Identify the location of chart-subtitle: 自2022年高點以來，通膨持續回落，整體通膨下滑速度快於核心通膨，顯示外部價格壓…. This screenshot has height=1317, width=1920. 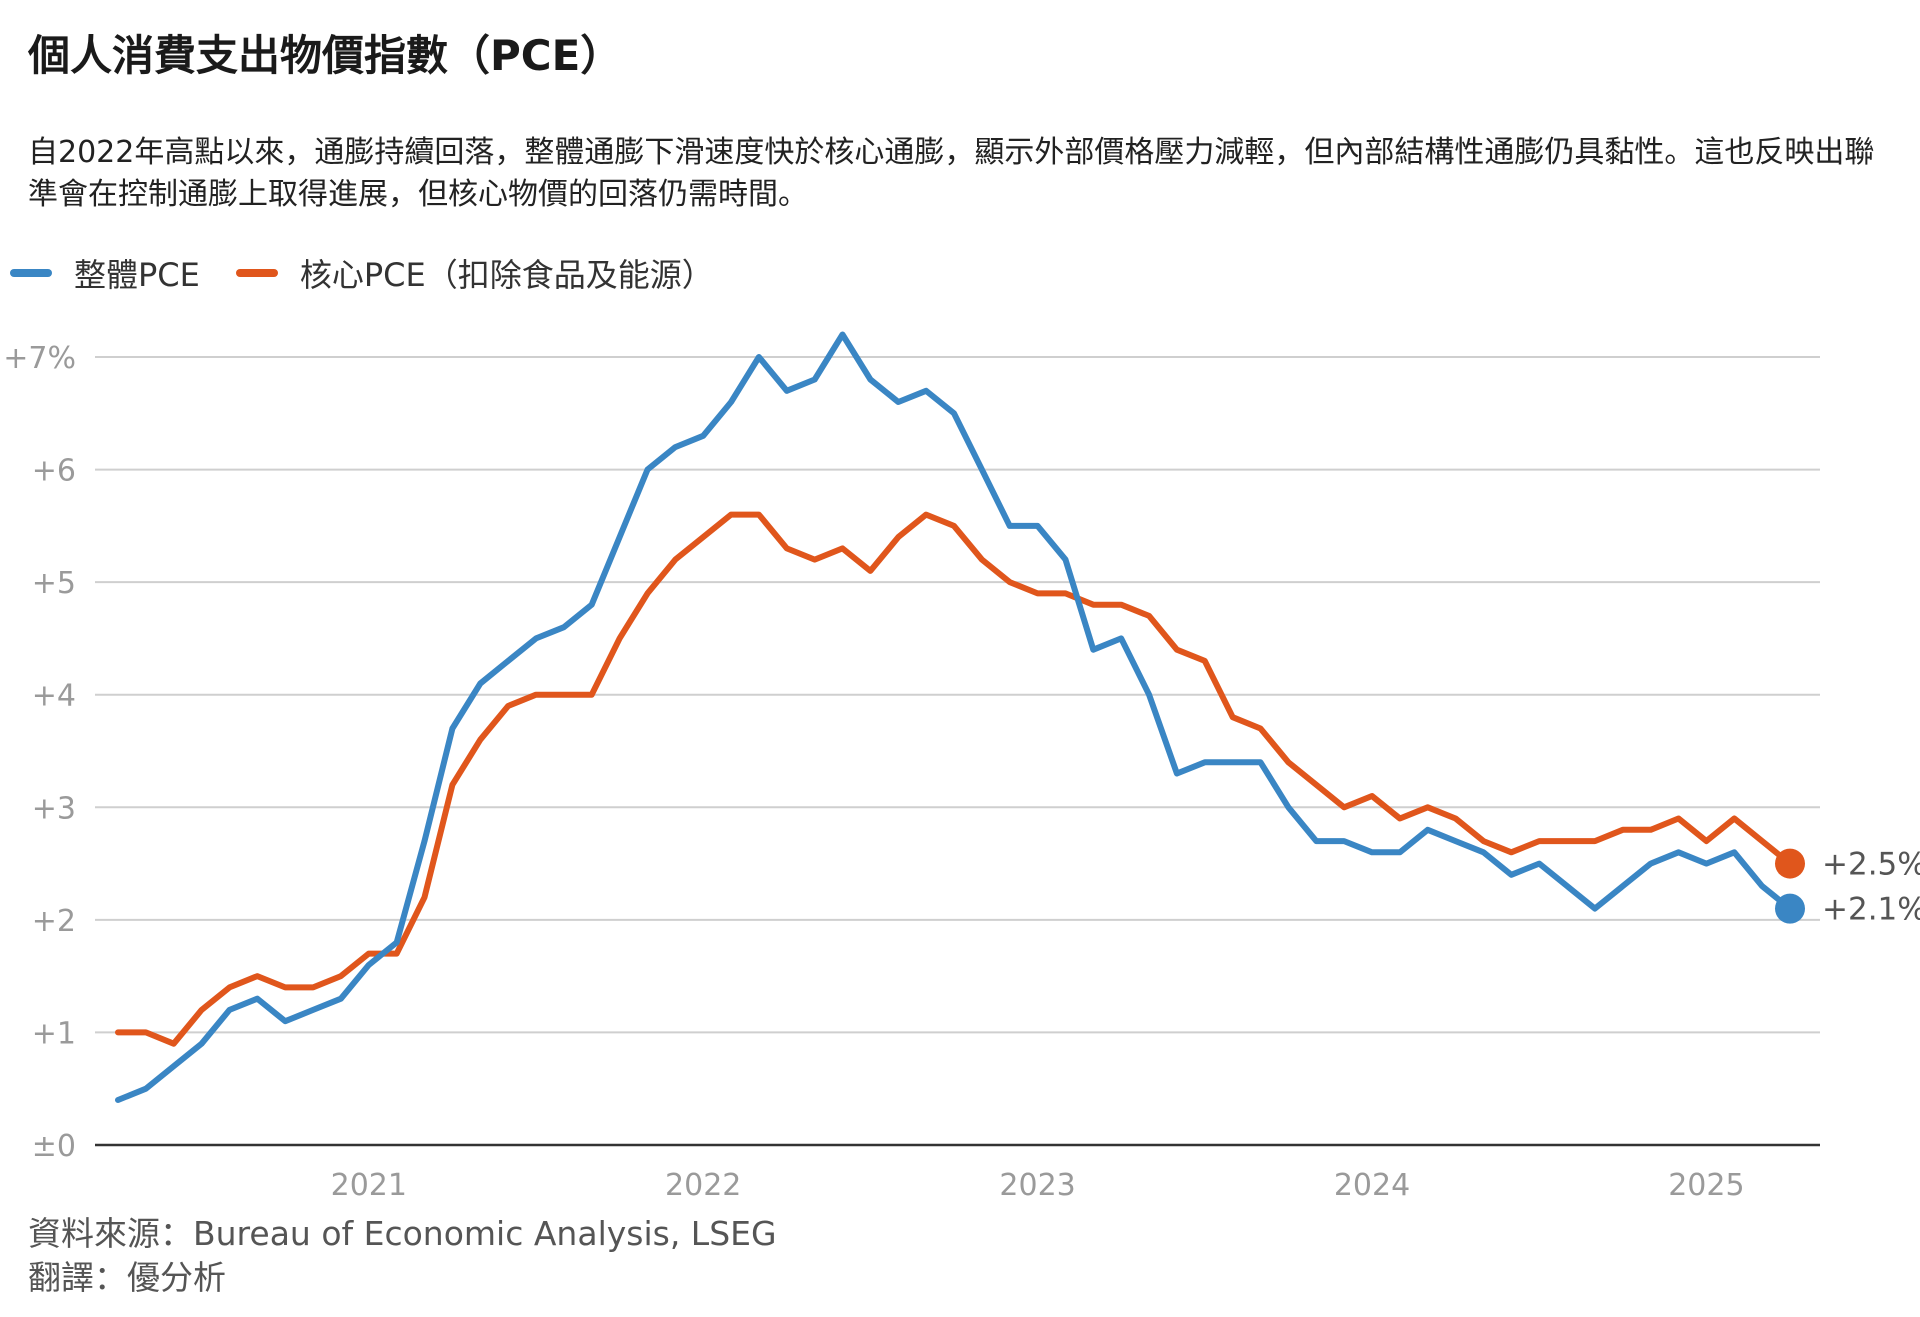
(951, 173).